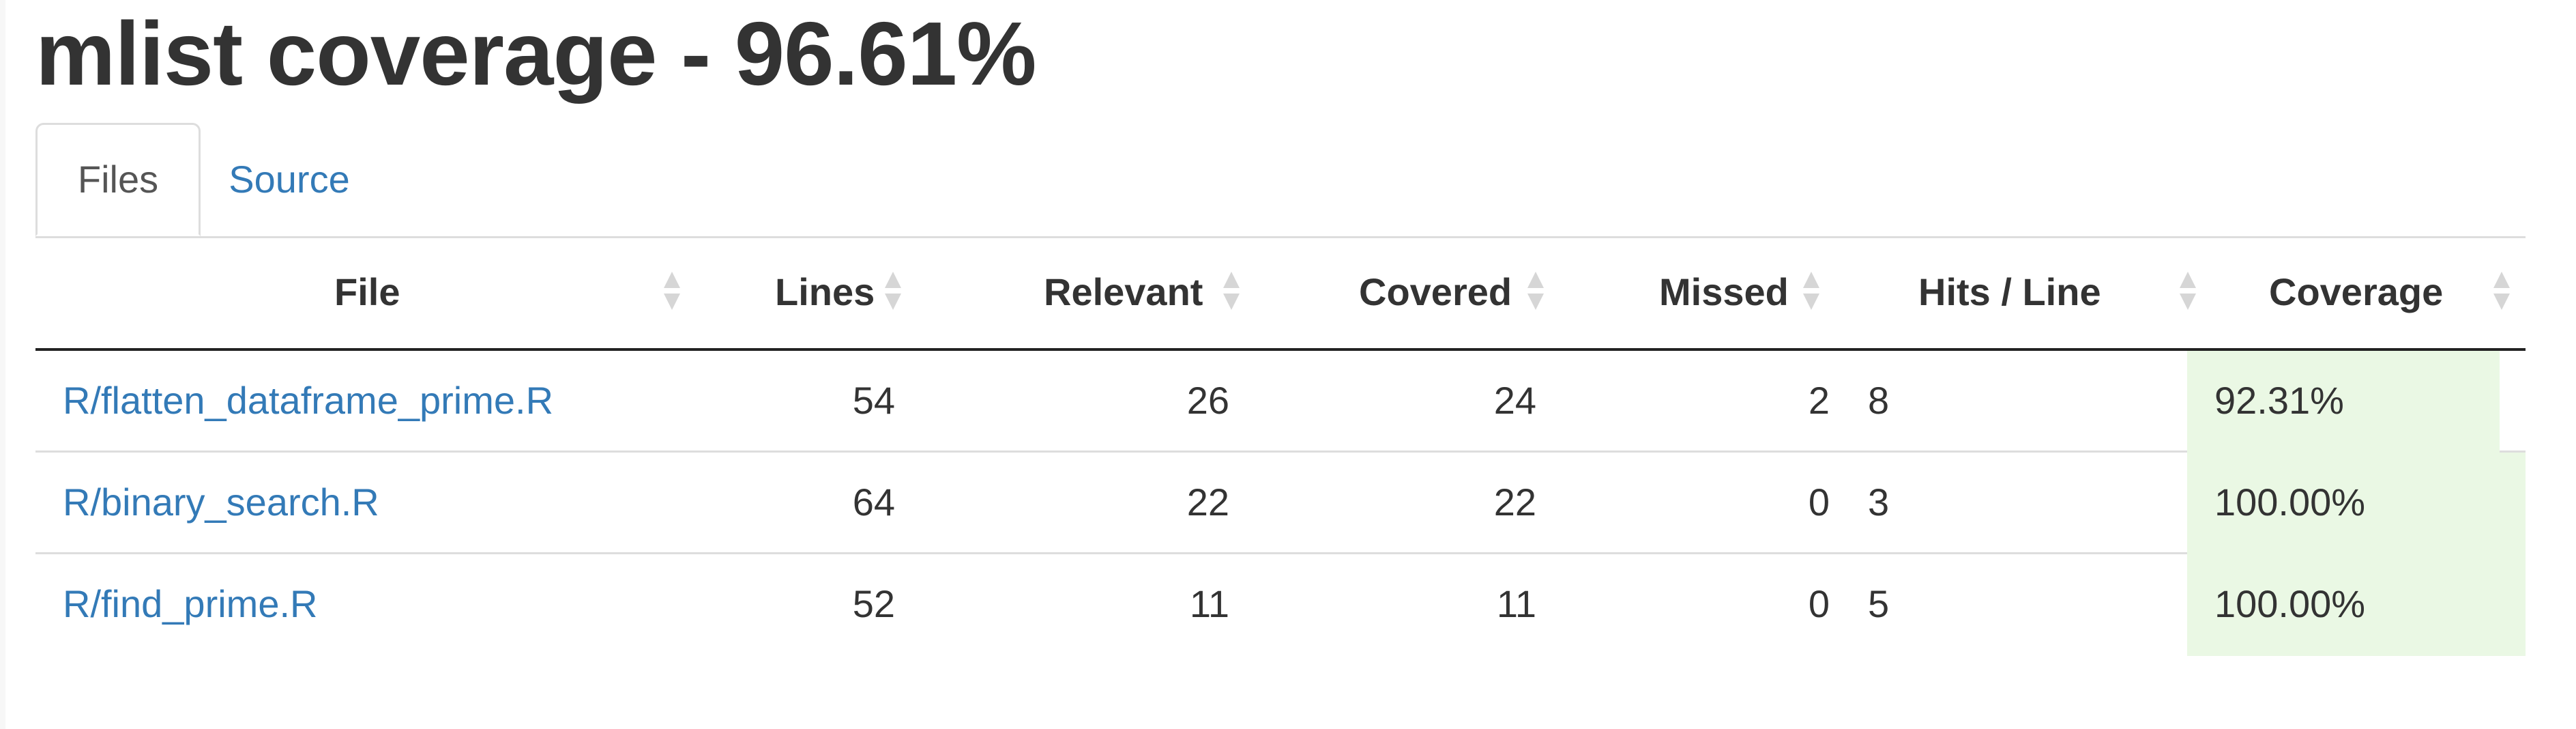  What do you see at coordinates (2010, 291) in the screenshot?
I see `column-header-label: Hits / Line` at bounding box center [2010, 291].